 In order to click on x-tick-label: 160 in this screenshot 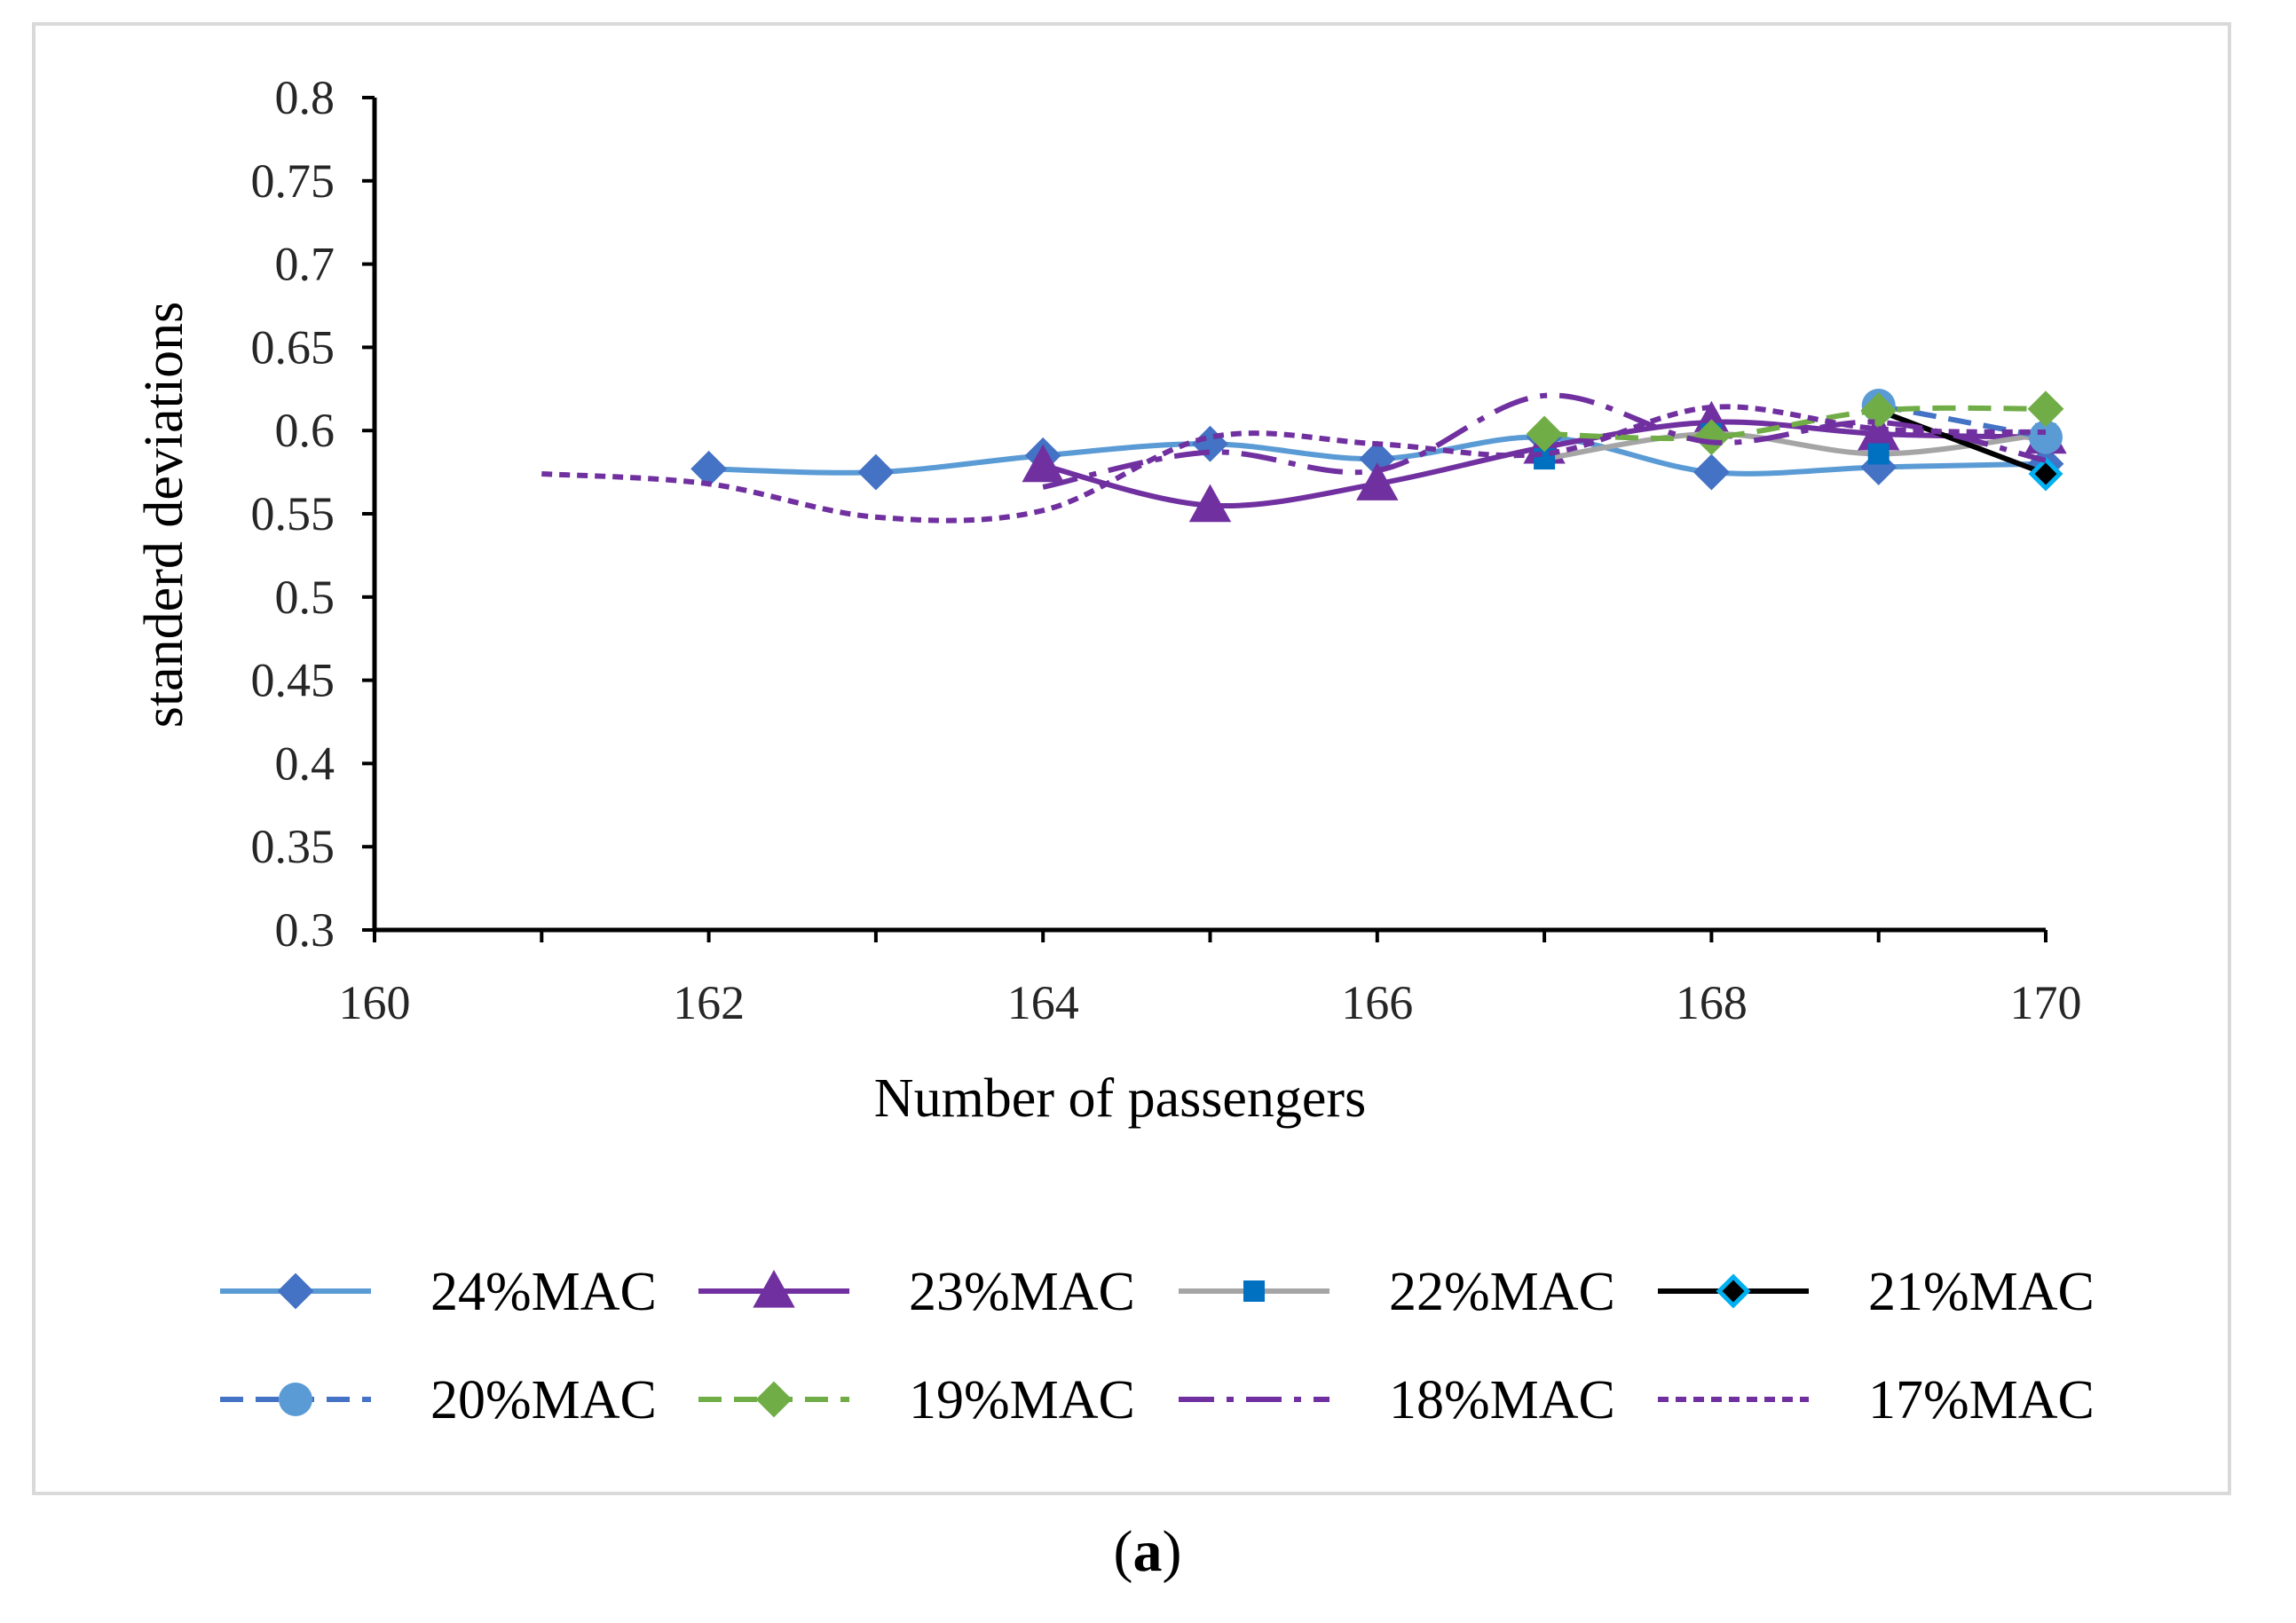, I will do `click(375, 1002)`.